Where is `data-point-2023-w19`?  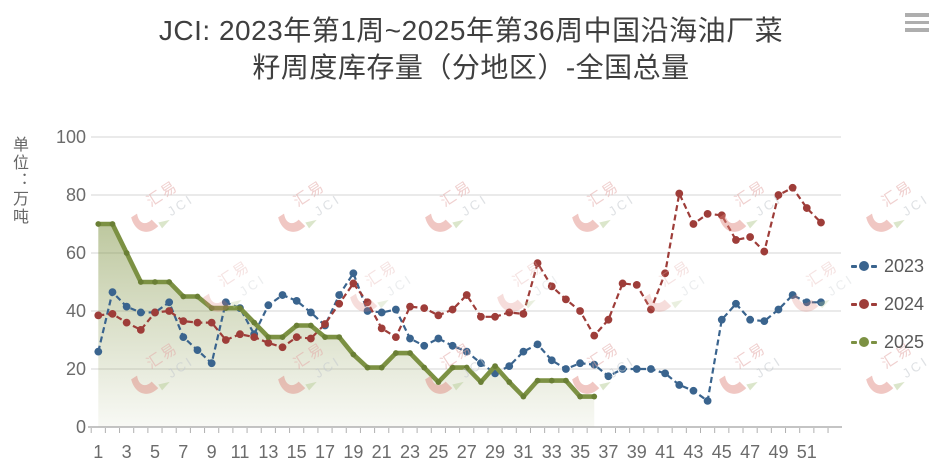
data-point-2023-w19 is located at coordinates (353, 273).